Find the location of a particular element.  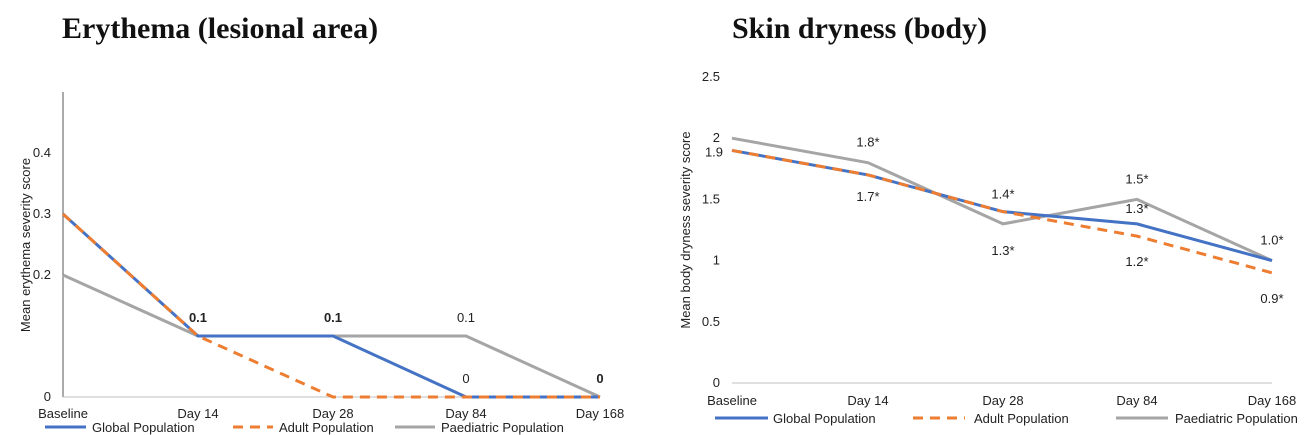

chart-title: Skin dryness (body) is located at coordinates (859, 28).